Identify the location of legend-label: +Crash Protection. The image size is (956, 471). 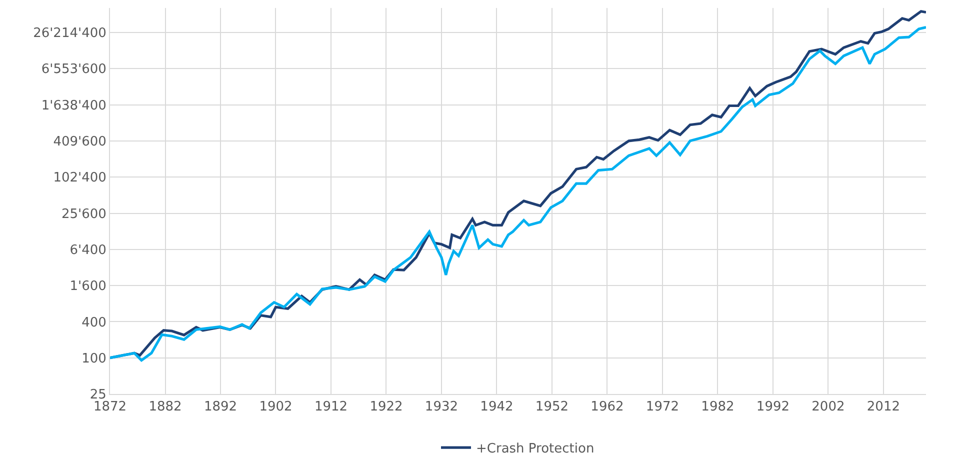
(535, 449).